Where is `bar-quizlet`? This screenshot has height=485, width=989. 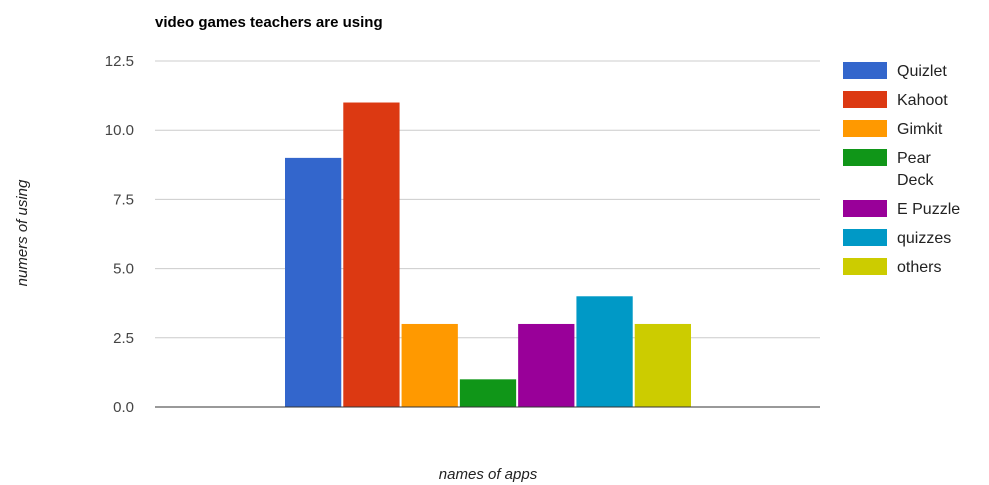 bar-quizlet is located at coordinates (313, 282).